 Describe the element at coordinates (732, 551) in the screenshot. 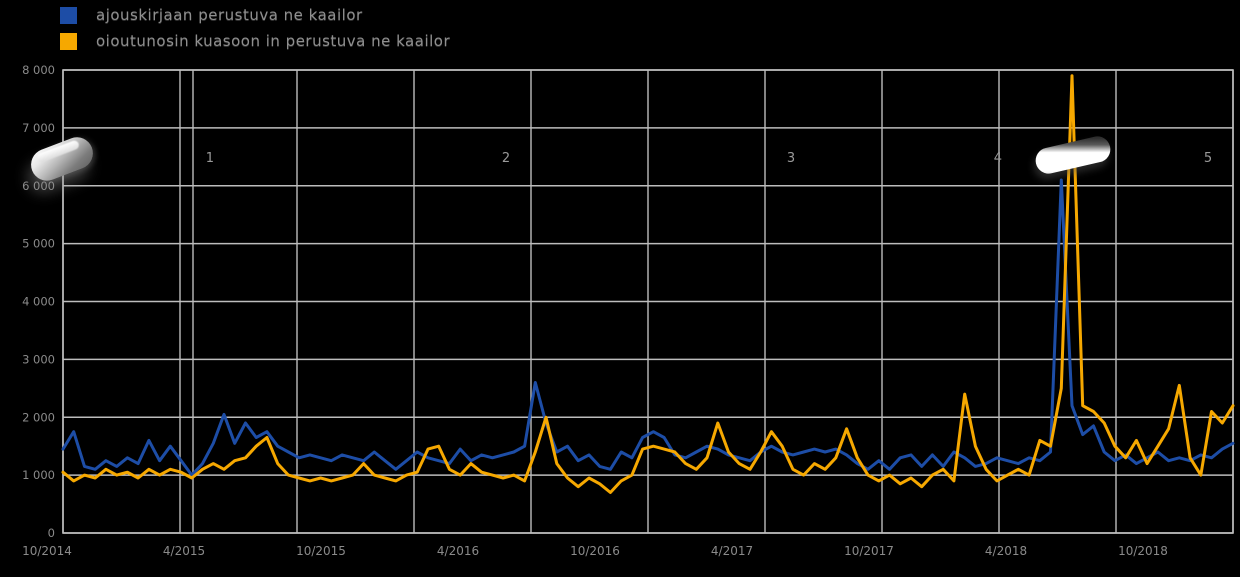

I see `x-axis-tick-label: 4/2017` at that location.